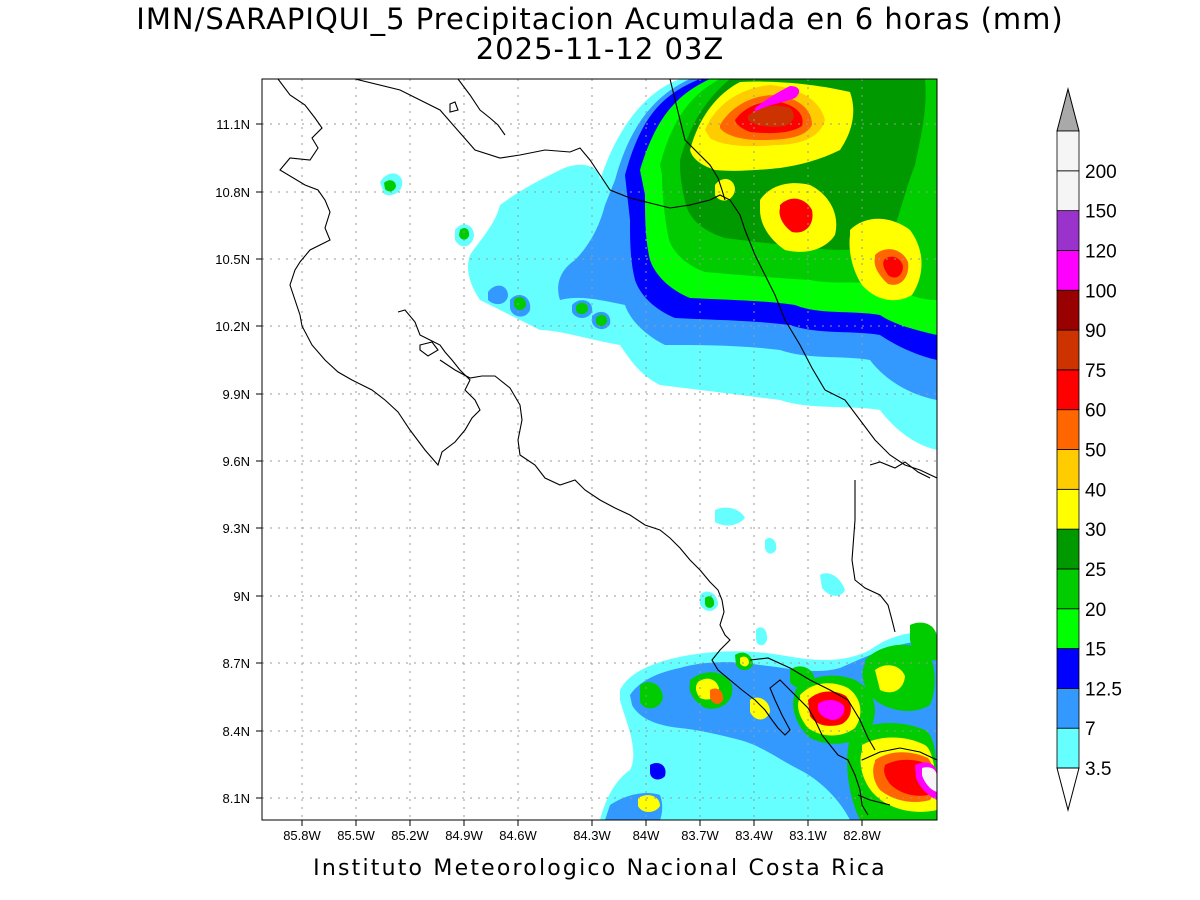 The image size is (1200, 900). I want to click on colorbar-bottom-arrow, so click(1068, 789).